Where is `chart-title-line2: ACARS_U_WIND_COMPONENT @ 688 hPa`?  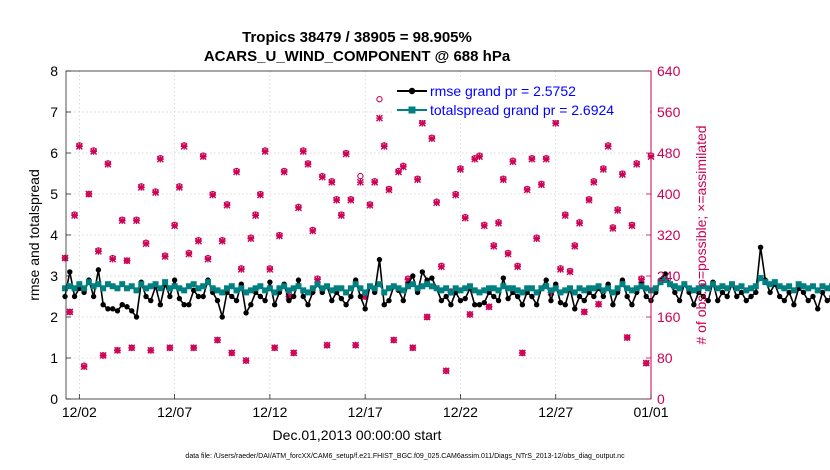
chart-title-line2: ACARS_U_WIND_COMPONENT @ 688 hPa is located at coordinates (357, 56).